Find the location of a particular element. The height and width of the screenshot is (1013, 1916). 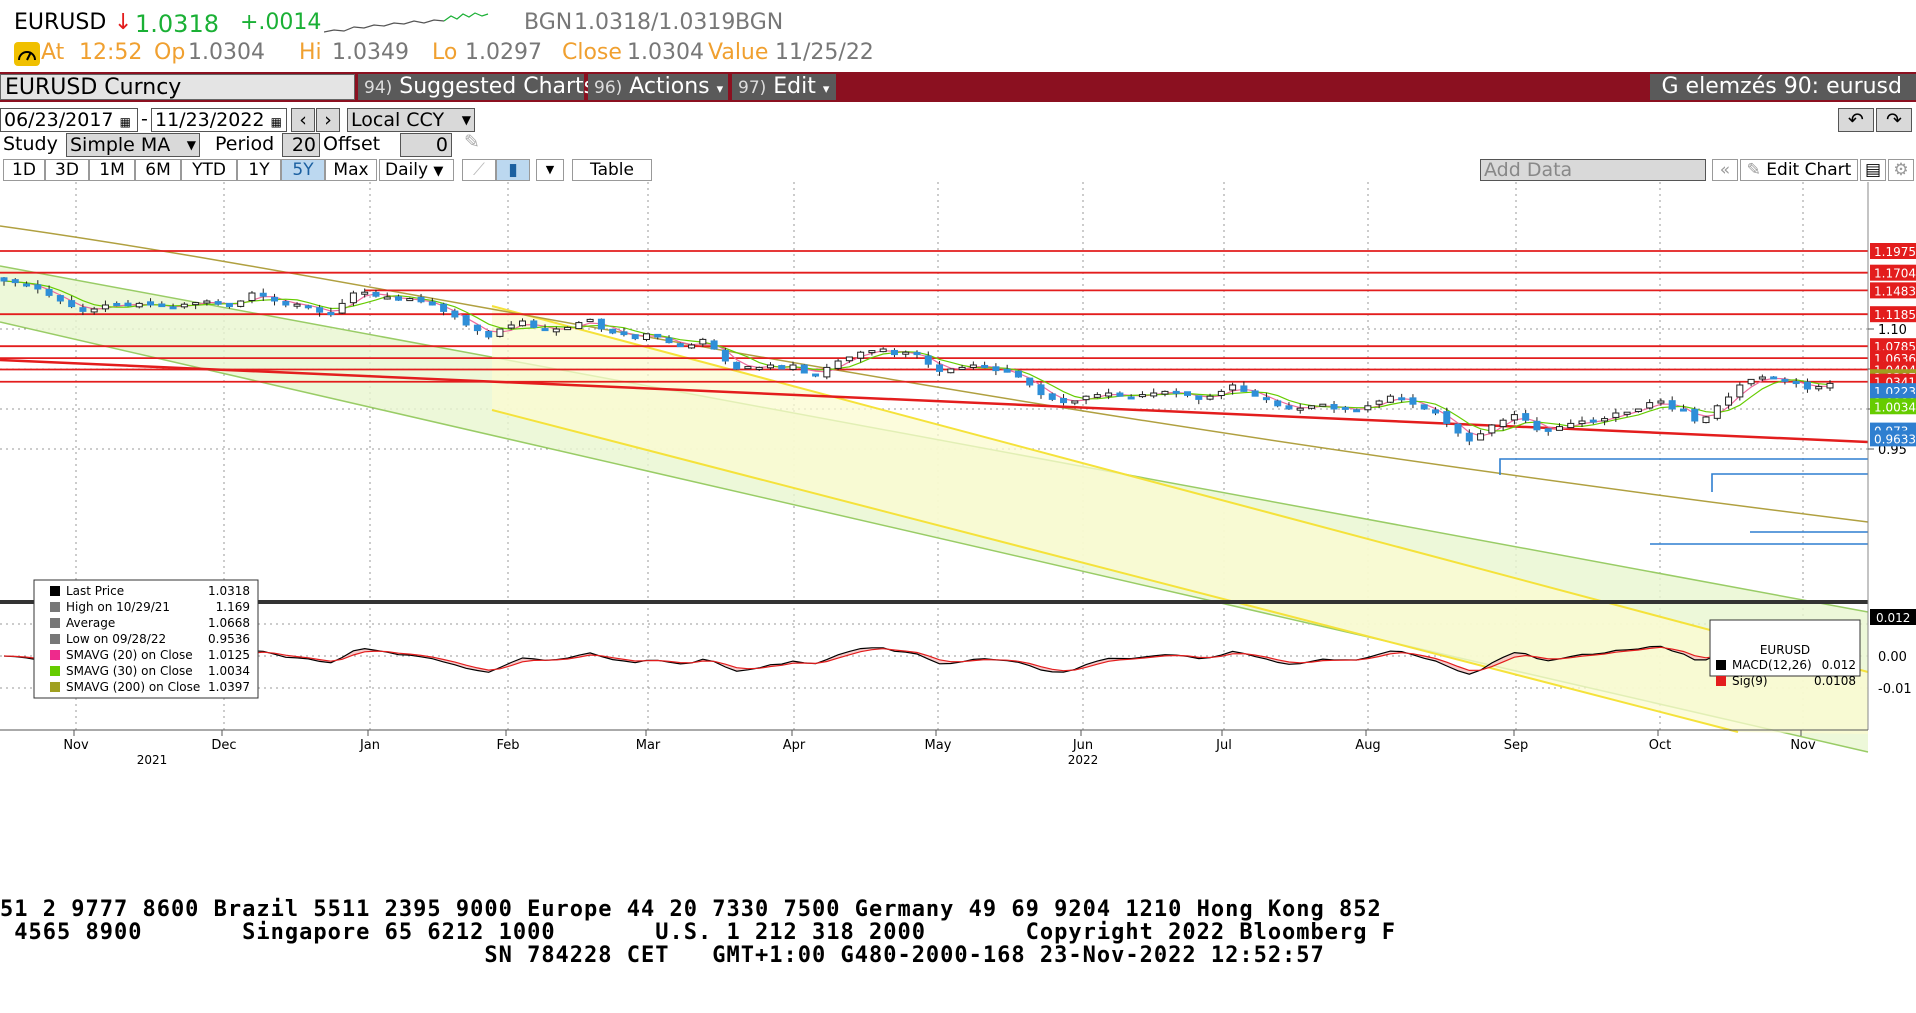

study-select: Simple MA ▼ is located at coordinates (133, 145).